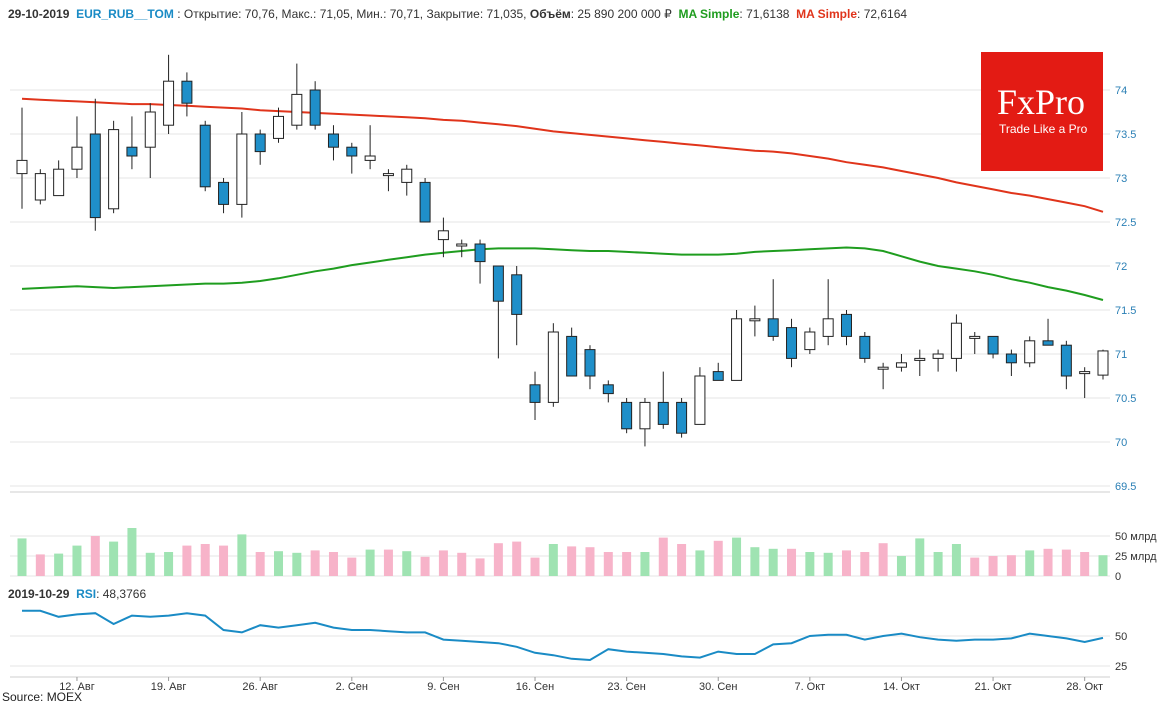  I want to click on price-tick-label: 73.5, so click(1125, 135).